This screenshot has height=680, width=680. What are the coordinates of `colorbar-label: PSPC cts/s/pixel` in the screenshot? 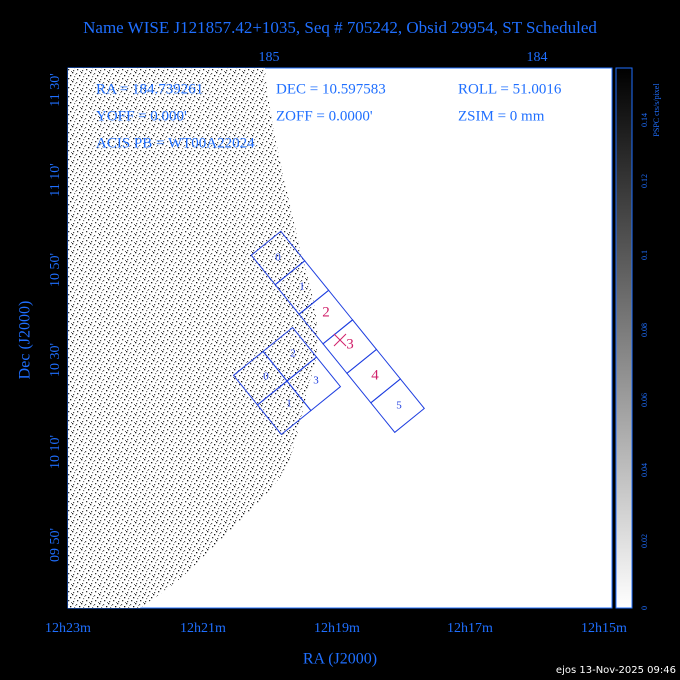 It's located at (656, 110).